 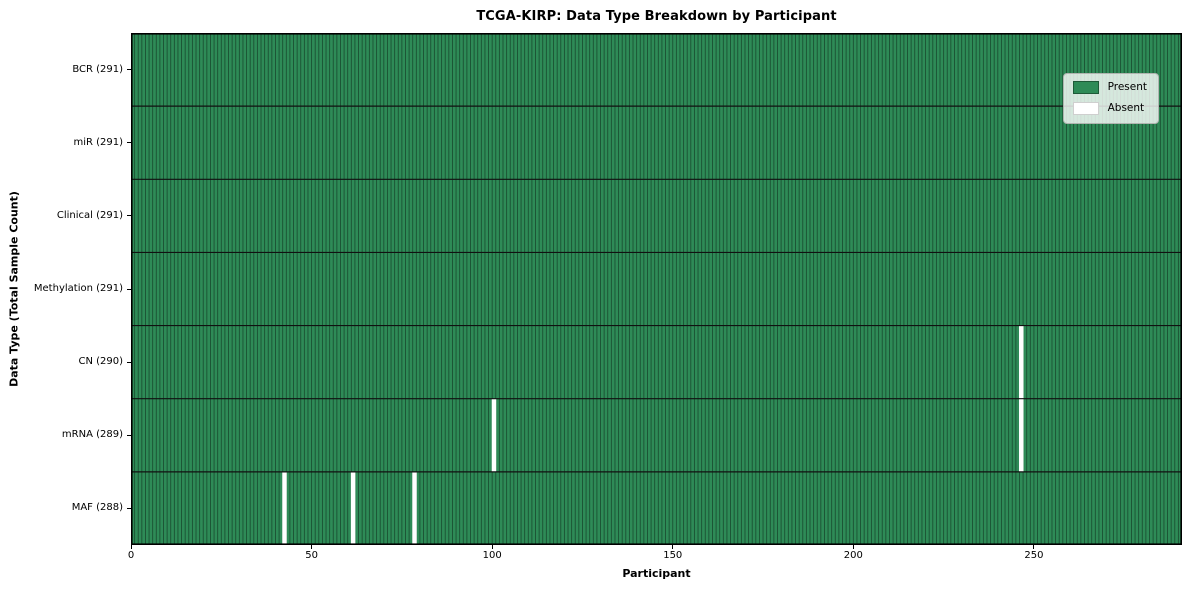 What do you see at coordinates (656, 573) in the screenshot?
I see `x-axis-label: Participant` at bounding box center [656, 573].